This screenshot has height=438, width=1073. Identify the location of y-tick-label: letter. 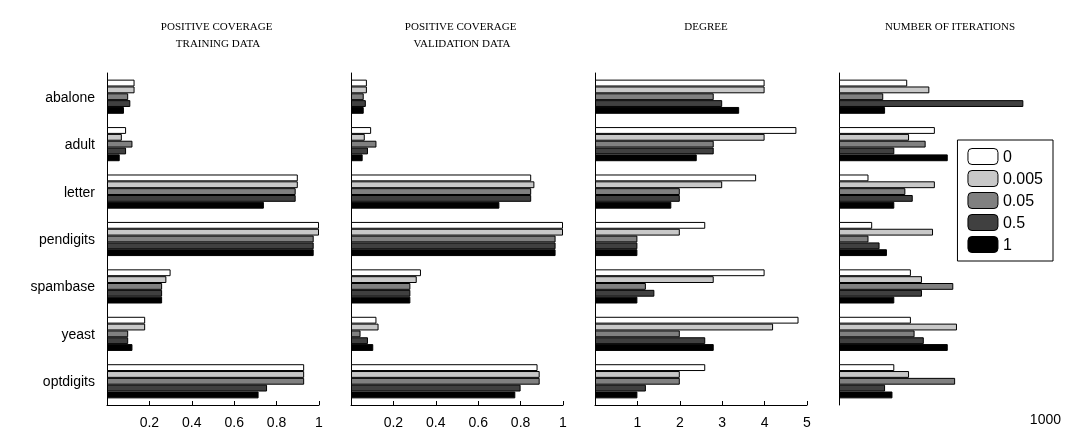
(79, 191).